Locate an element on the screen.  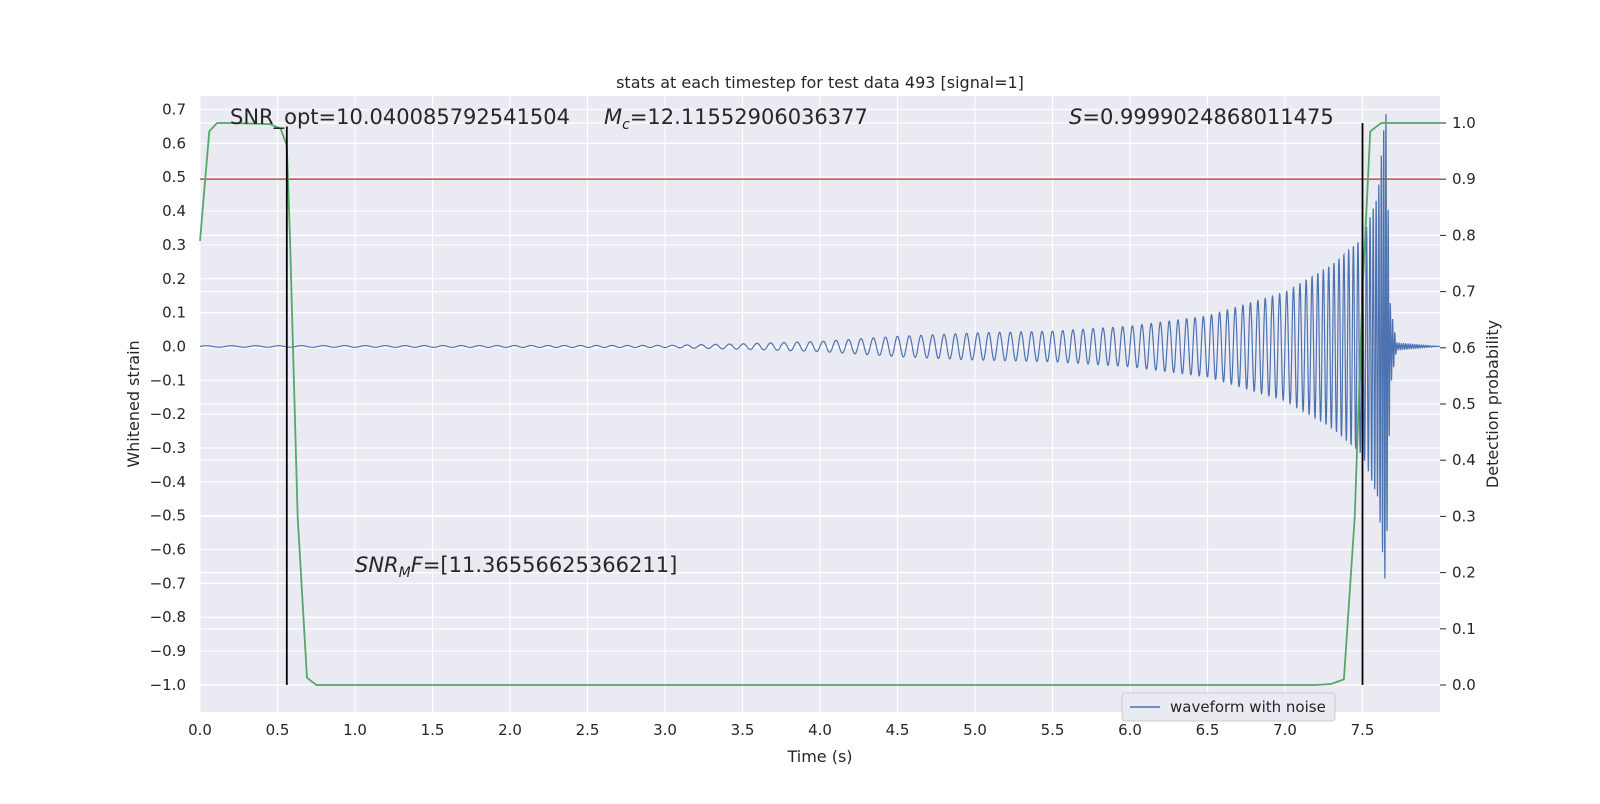
y-tick-label-left: 0.4 is located at coordinates (174, 211).